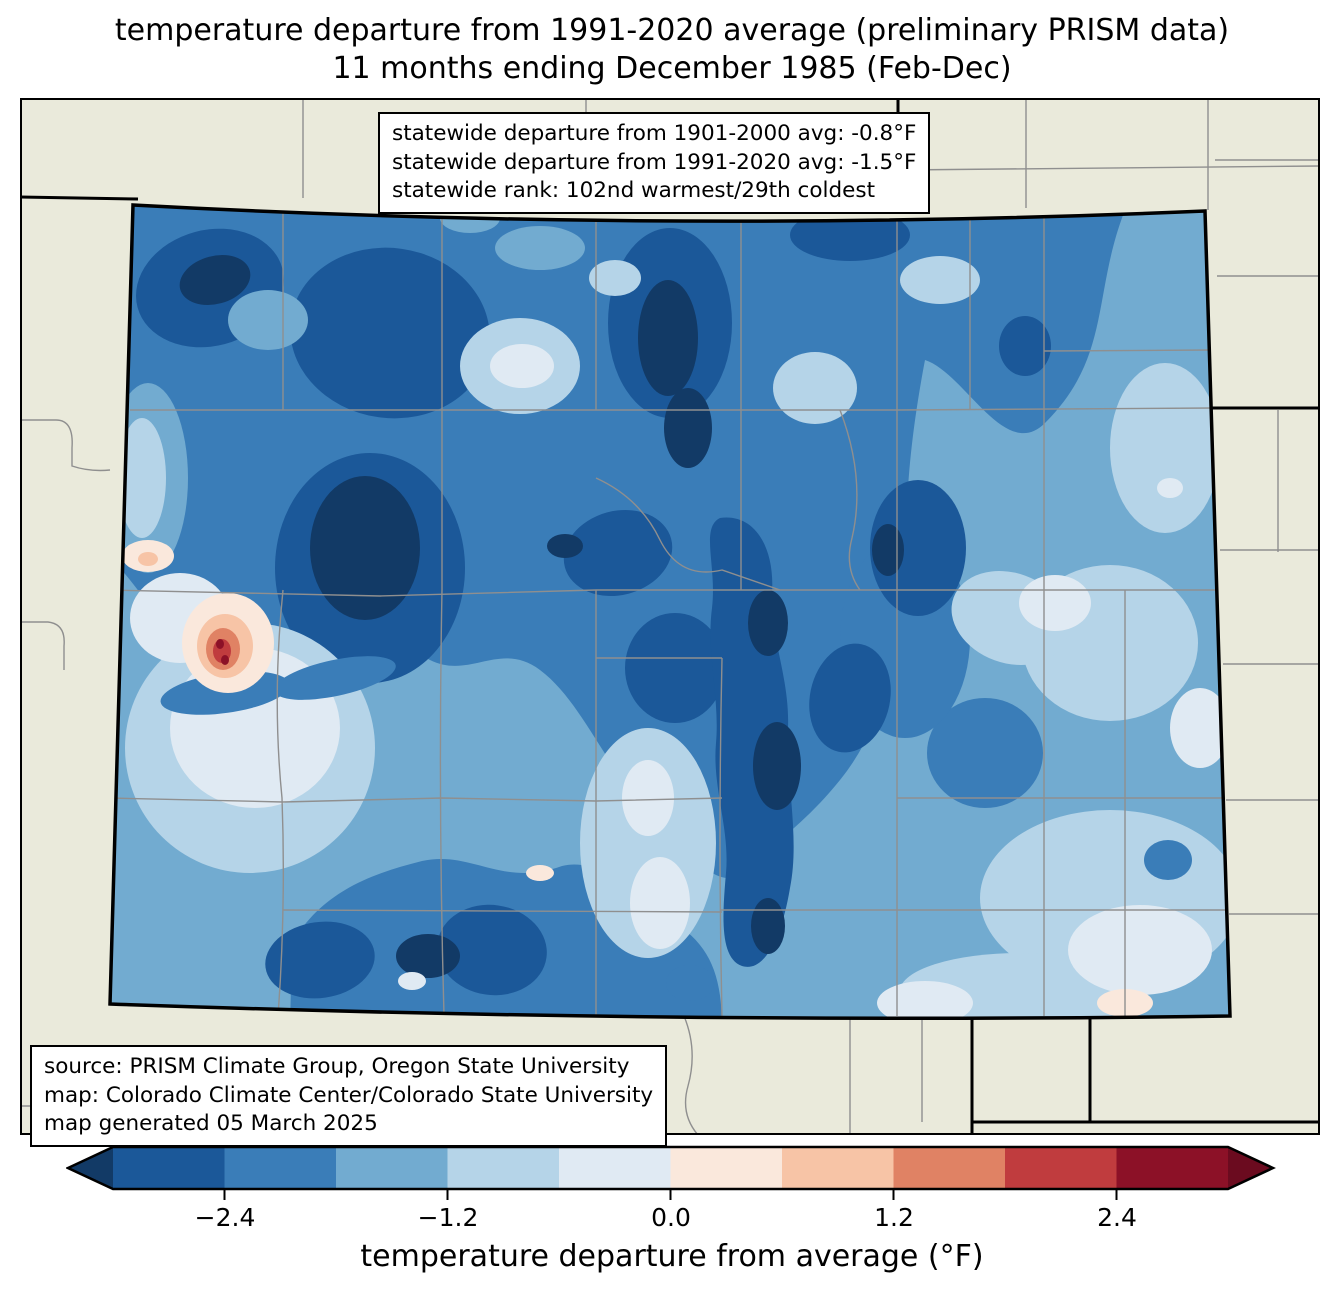  What do you see at coordinates (672, 1256) in the screenshot?
I see `colorbar-axis-label: temperature departure from average (°F)` at bounding box center [672, 1256].